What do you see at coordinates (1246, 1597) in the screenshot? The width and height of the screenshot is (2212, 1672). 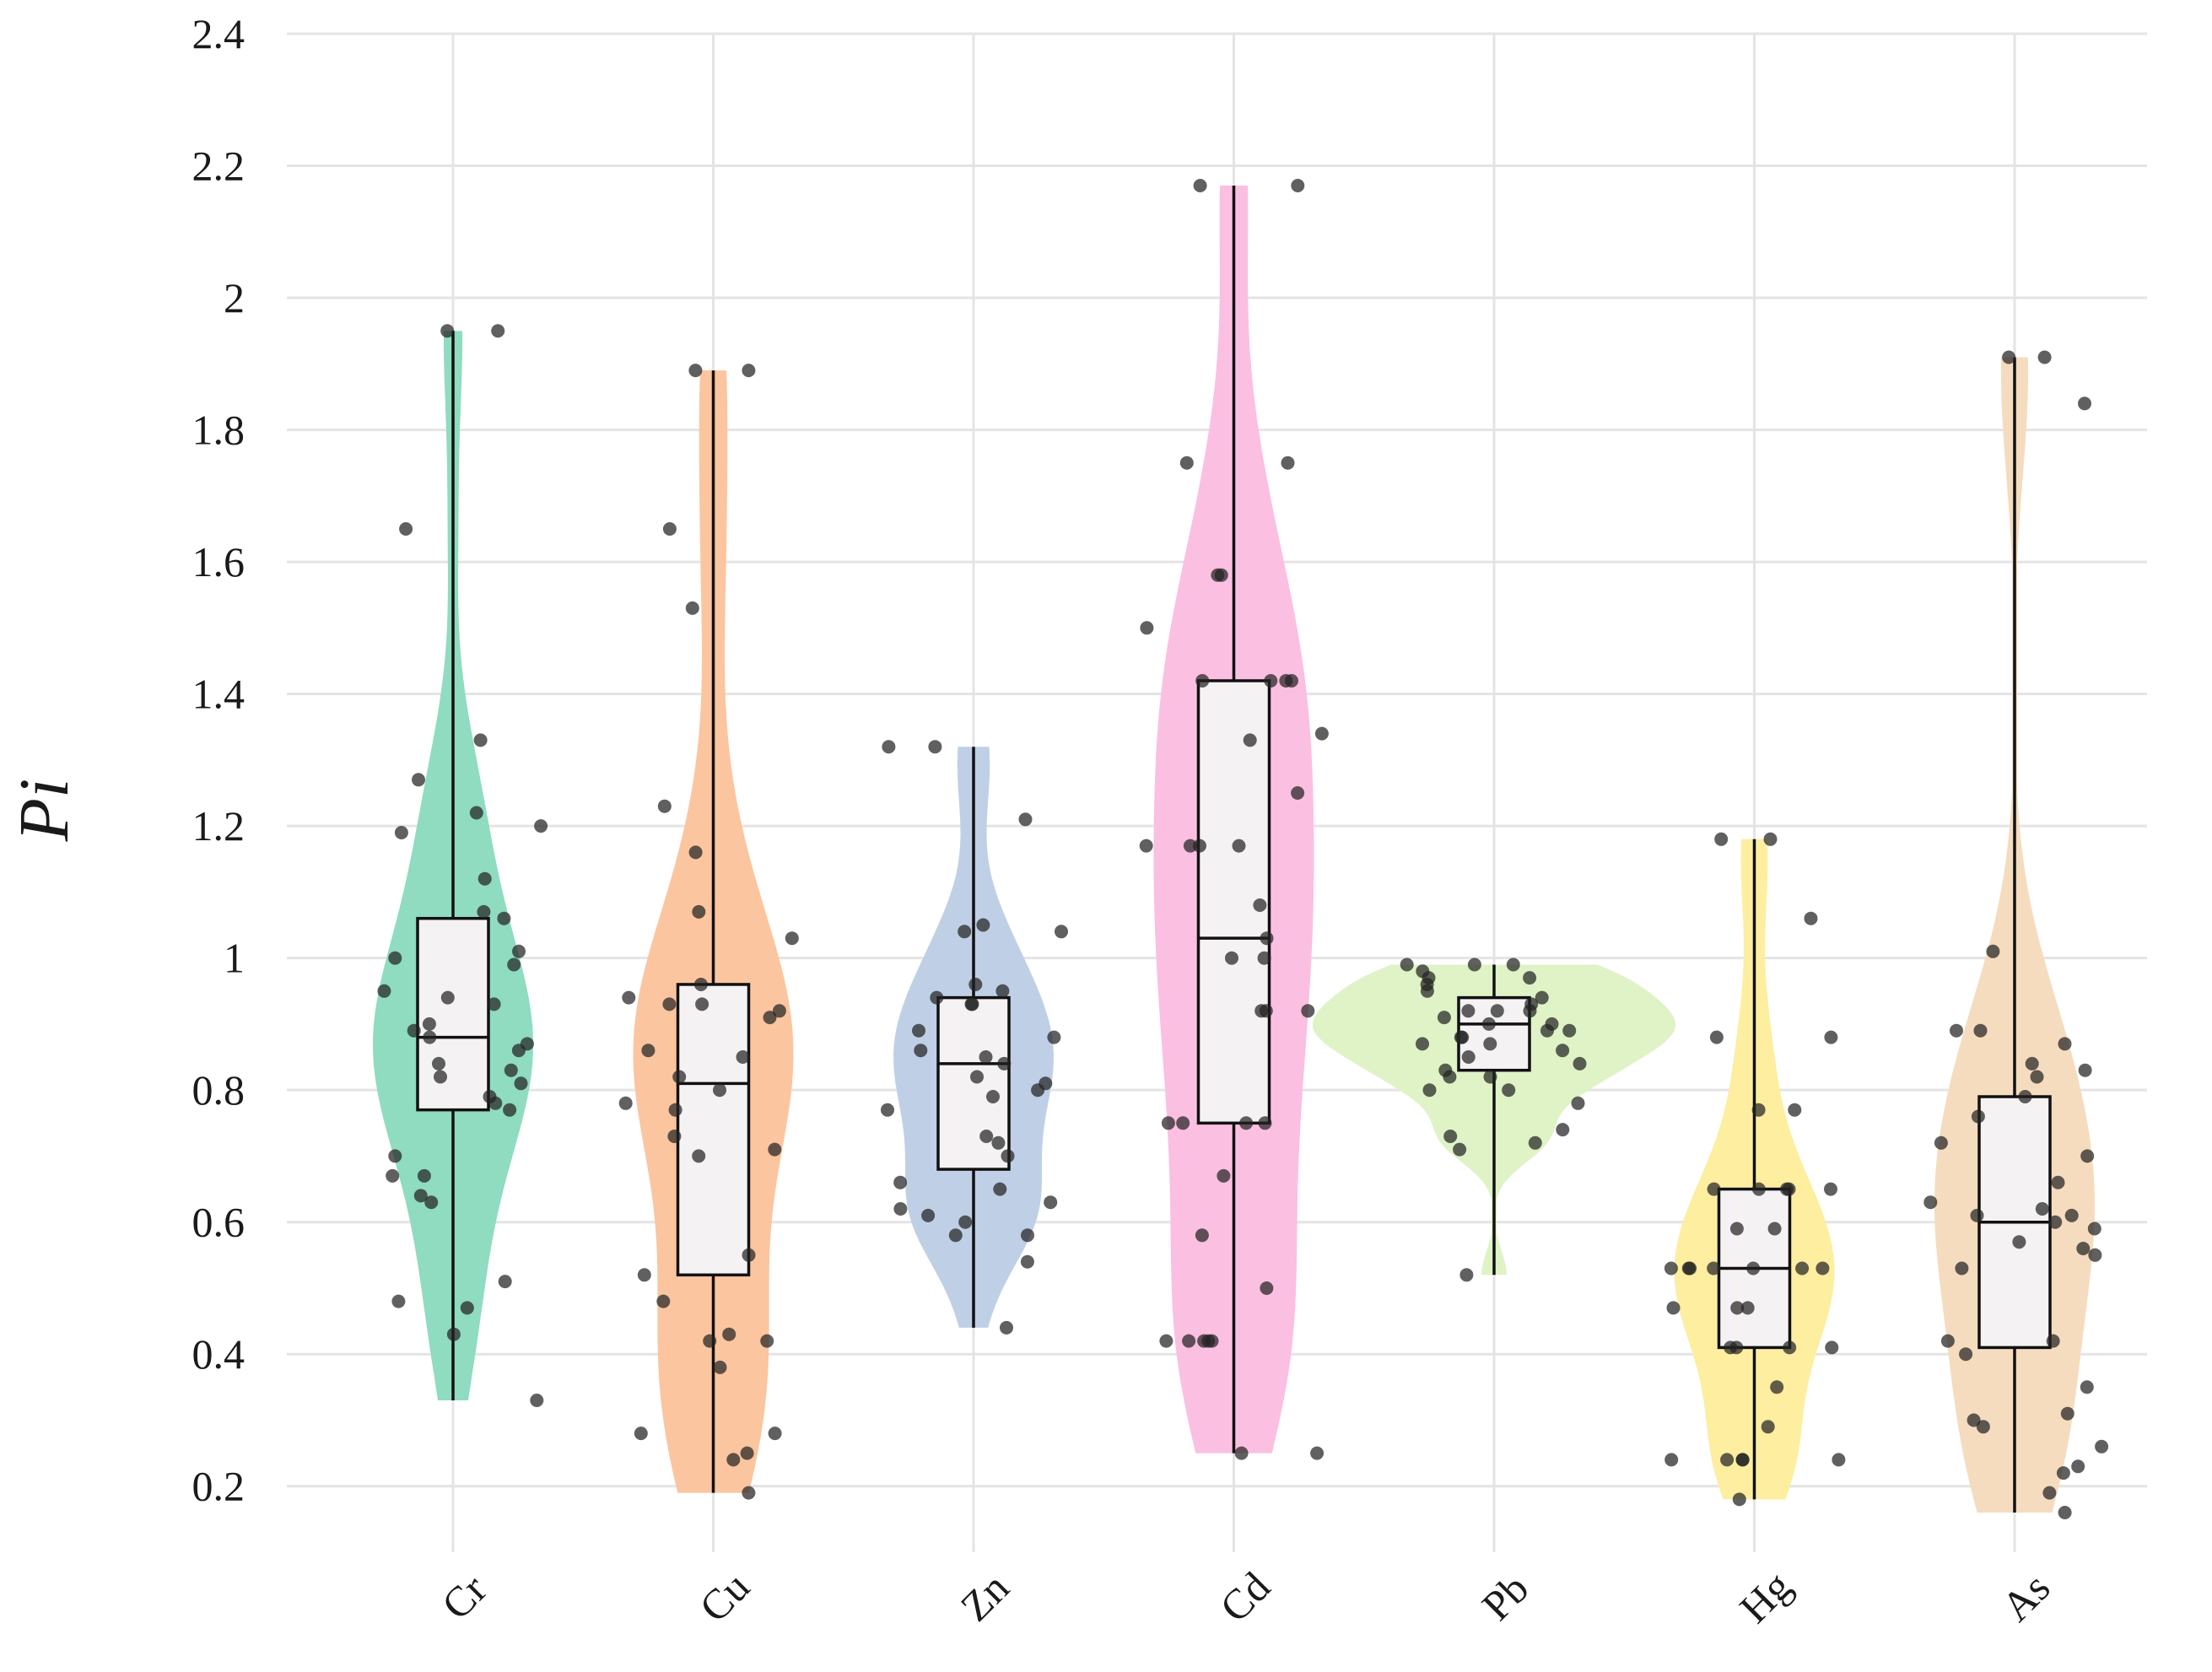 I see `x-axis-ticks: Cr Cu Zn Cd Pb Hg As` at bounding box center [1246, 1597].